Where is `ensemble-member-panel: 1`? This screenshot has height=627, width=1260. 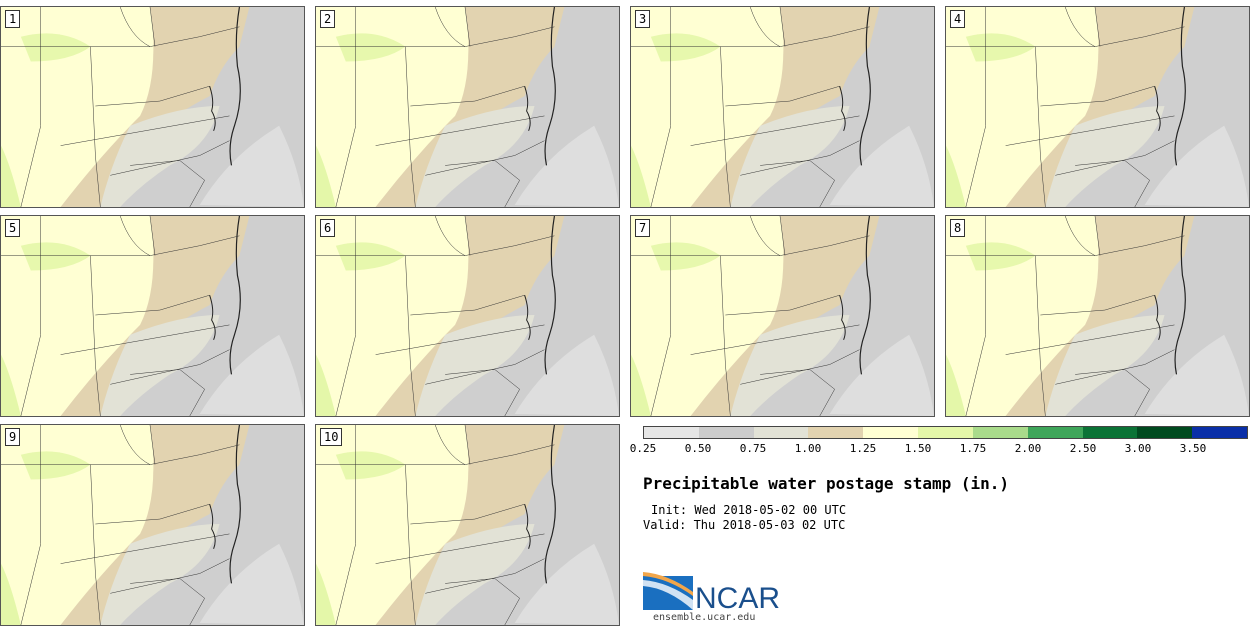
ensemble-member-panel: 1 is located at coordinates (152, 107).